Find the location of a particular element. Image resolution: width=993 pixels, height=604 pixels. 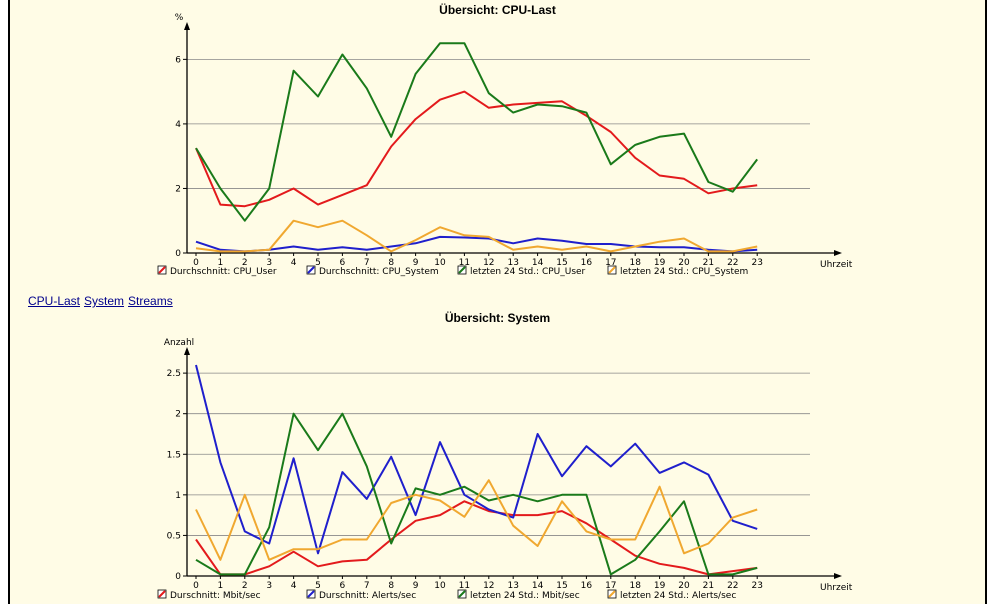

y-axis-label: % is located at coordinates (179, 18).